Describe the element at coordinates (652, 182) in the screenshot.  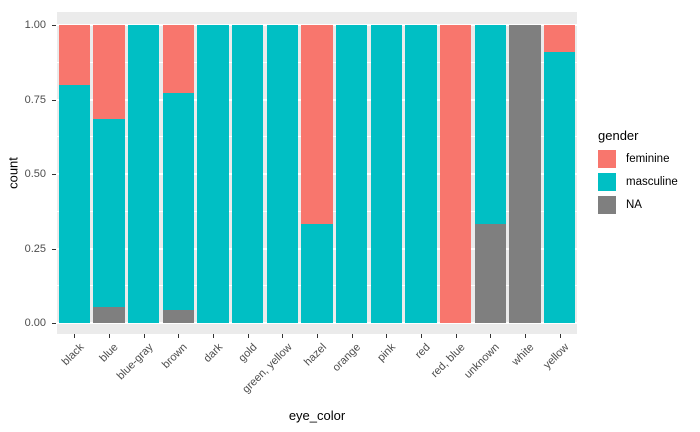
I see `legend-entry-label: masculine` at that location.